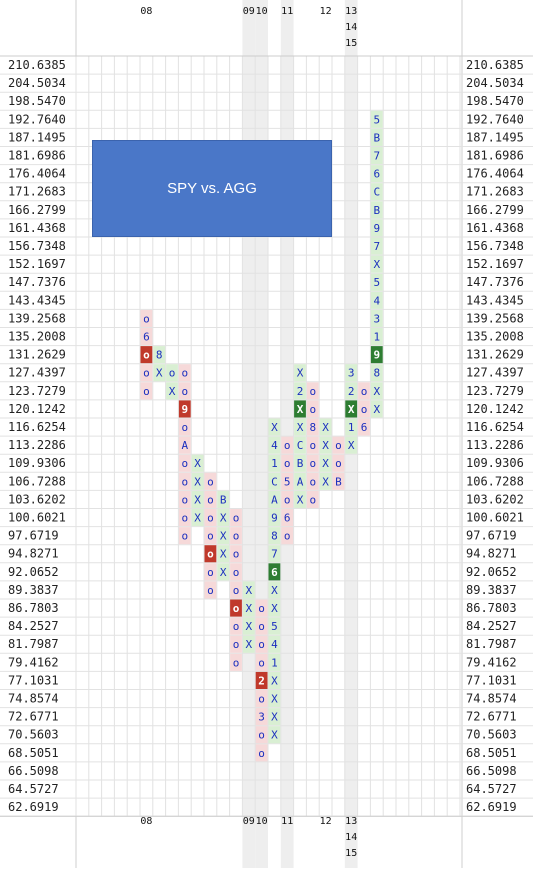 Image resolution: width=533 pixels, height=872 pixels. Describe the element at coordinates (491, 554) in the screenshot. I see `y-tick-label-right: 94.8271` at that location.